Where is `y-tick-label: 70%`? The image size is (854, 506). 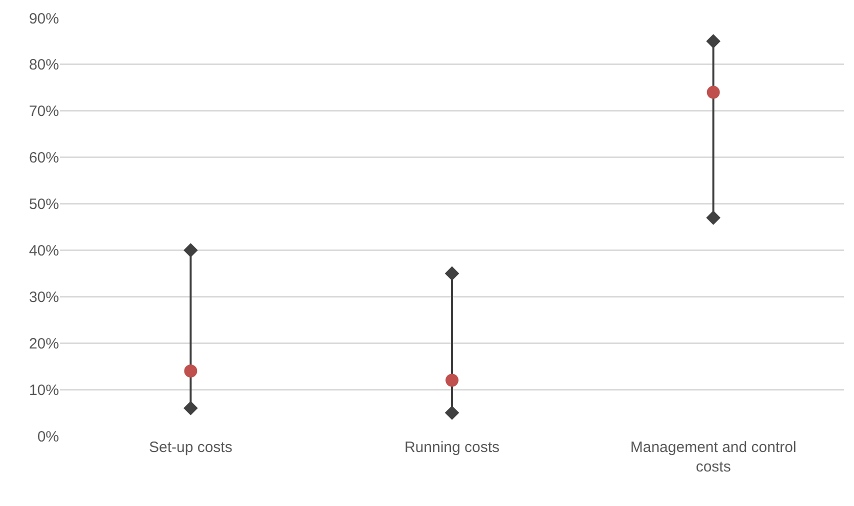
y-tick-label: 70% is located at coordinates (43, 111).